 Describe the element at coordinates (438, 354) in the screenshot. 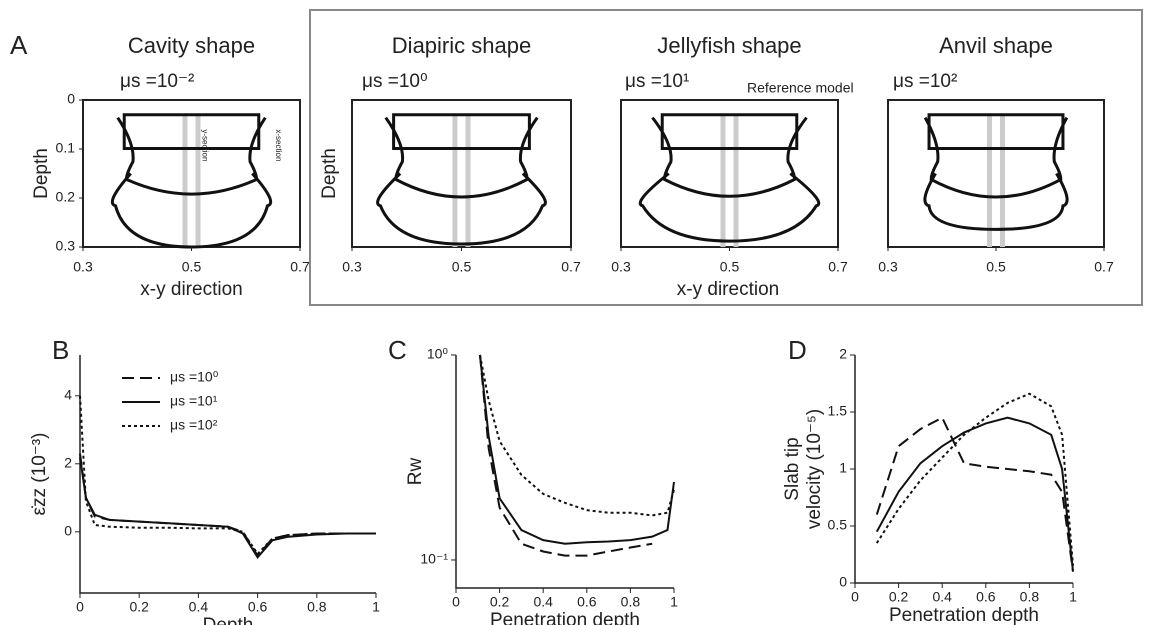

I see `y-tick-label: 10⁰` at that location.